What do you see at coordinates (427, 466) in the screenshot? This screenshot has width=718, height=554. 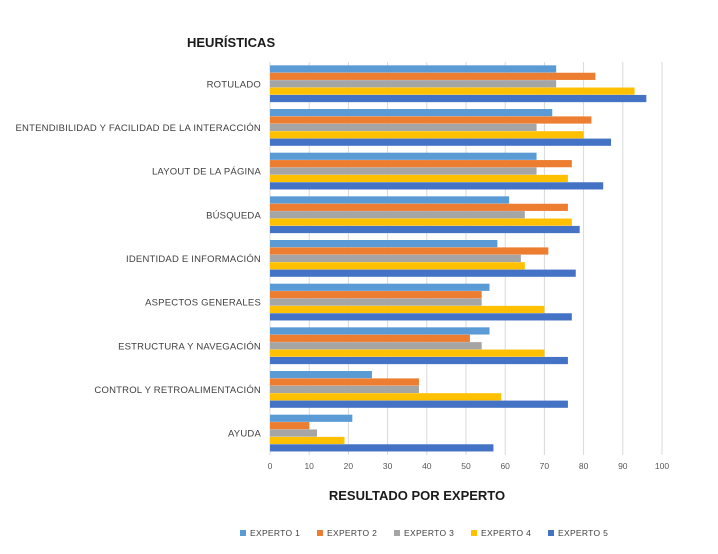 I see `x-tick-label: 40` at bounding box center [427, 466].